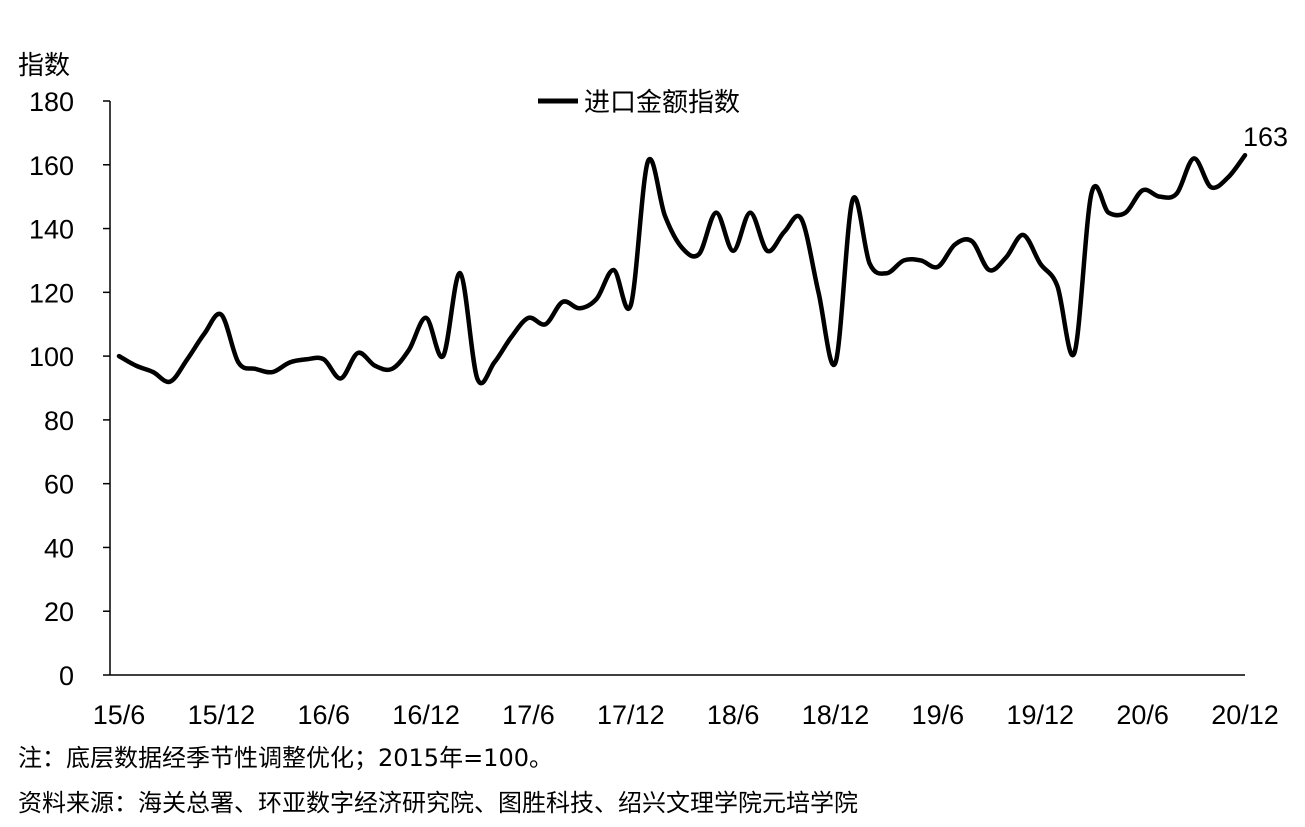 The width and height of the screenshot is (1305, 827). I want to click on legend-label: 进口金额指数, so click(662, 103).